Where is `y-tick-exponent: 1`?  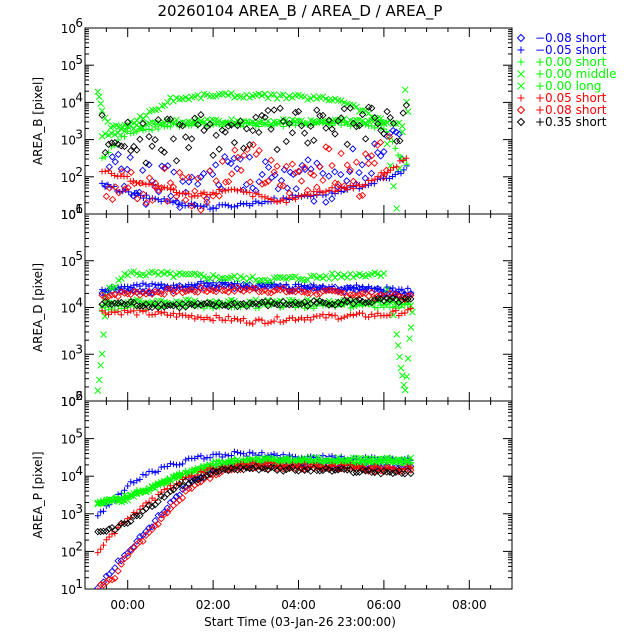
y-tick-exponent: 1 is located at coordinates (79, 584).